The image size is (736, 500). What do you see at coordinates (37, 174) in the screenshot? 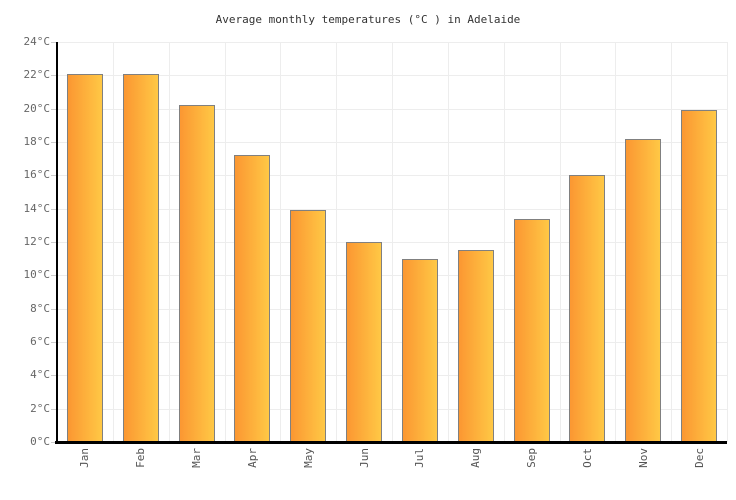
I see `y-axis-label: 16°C` at bounding box center [37, 174].